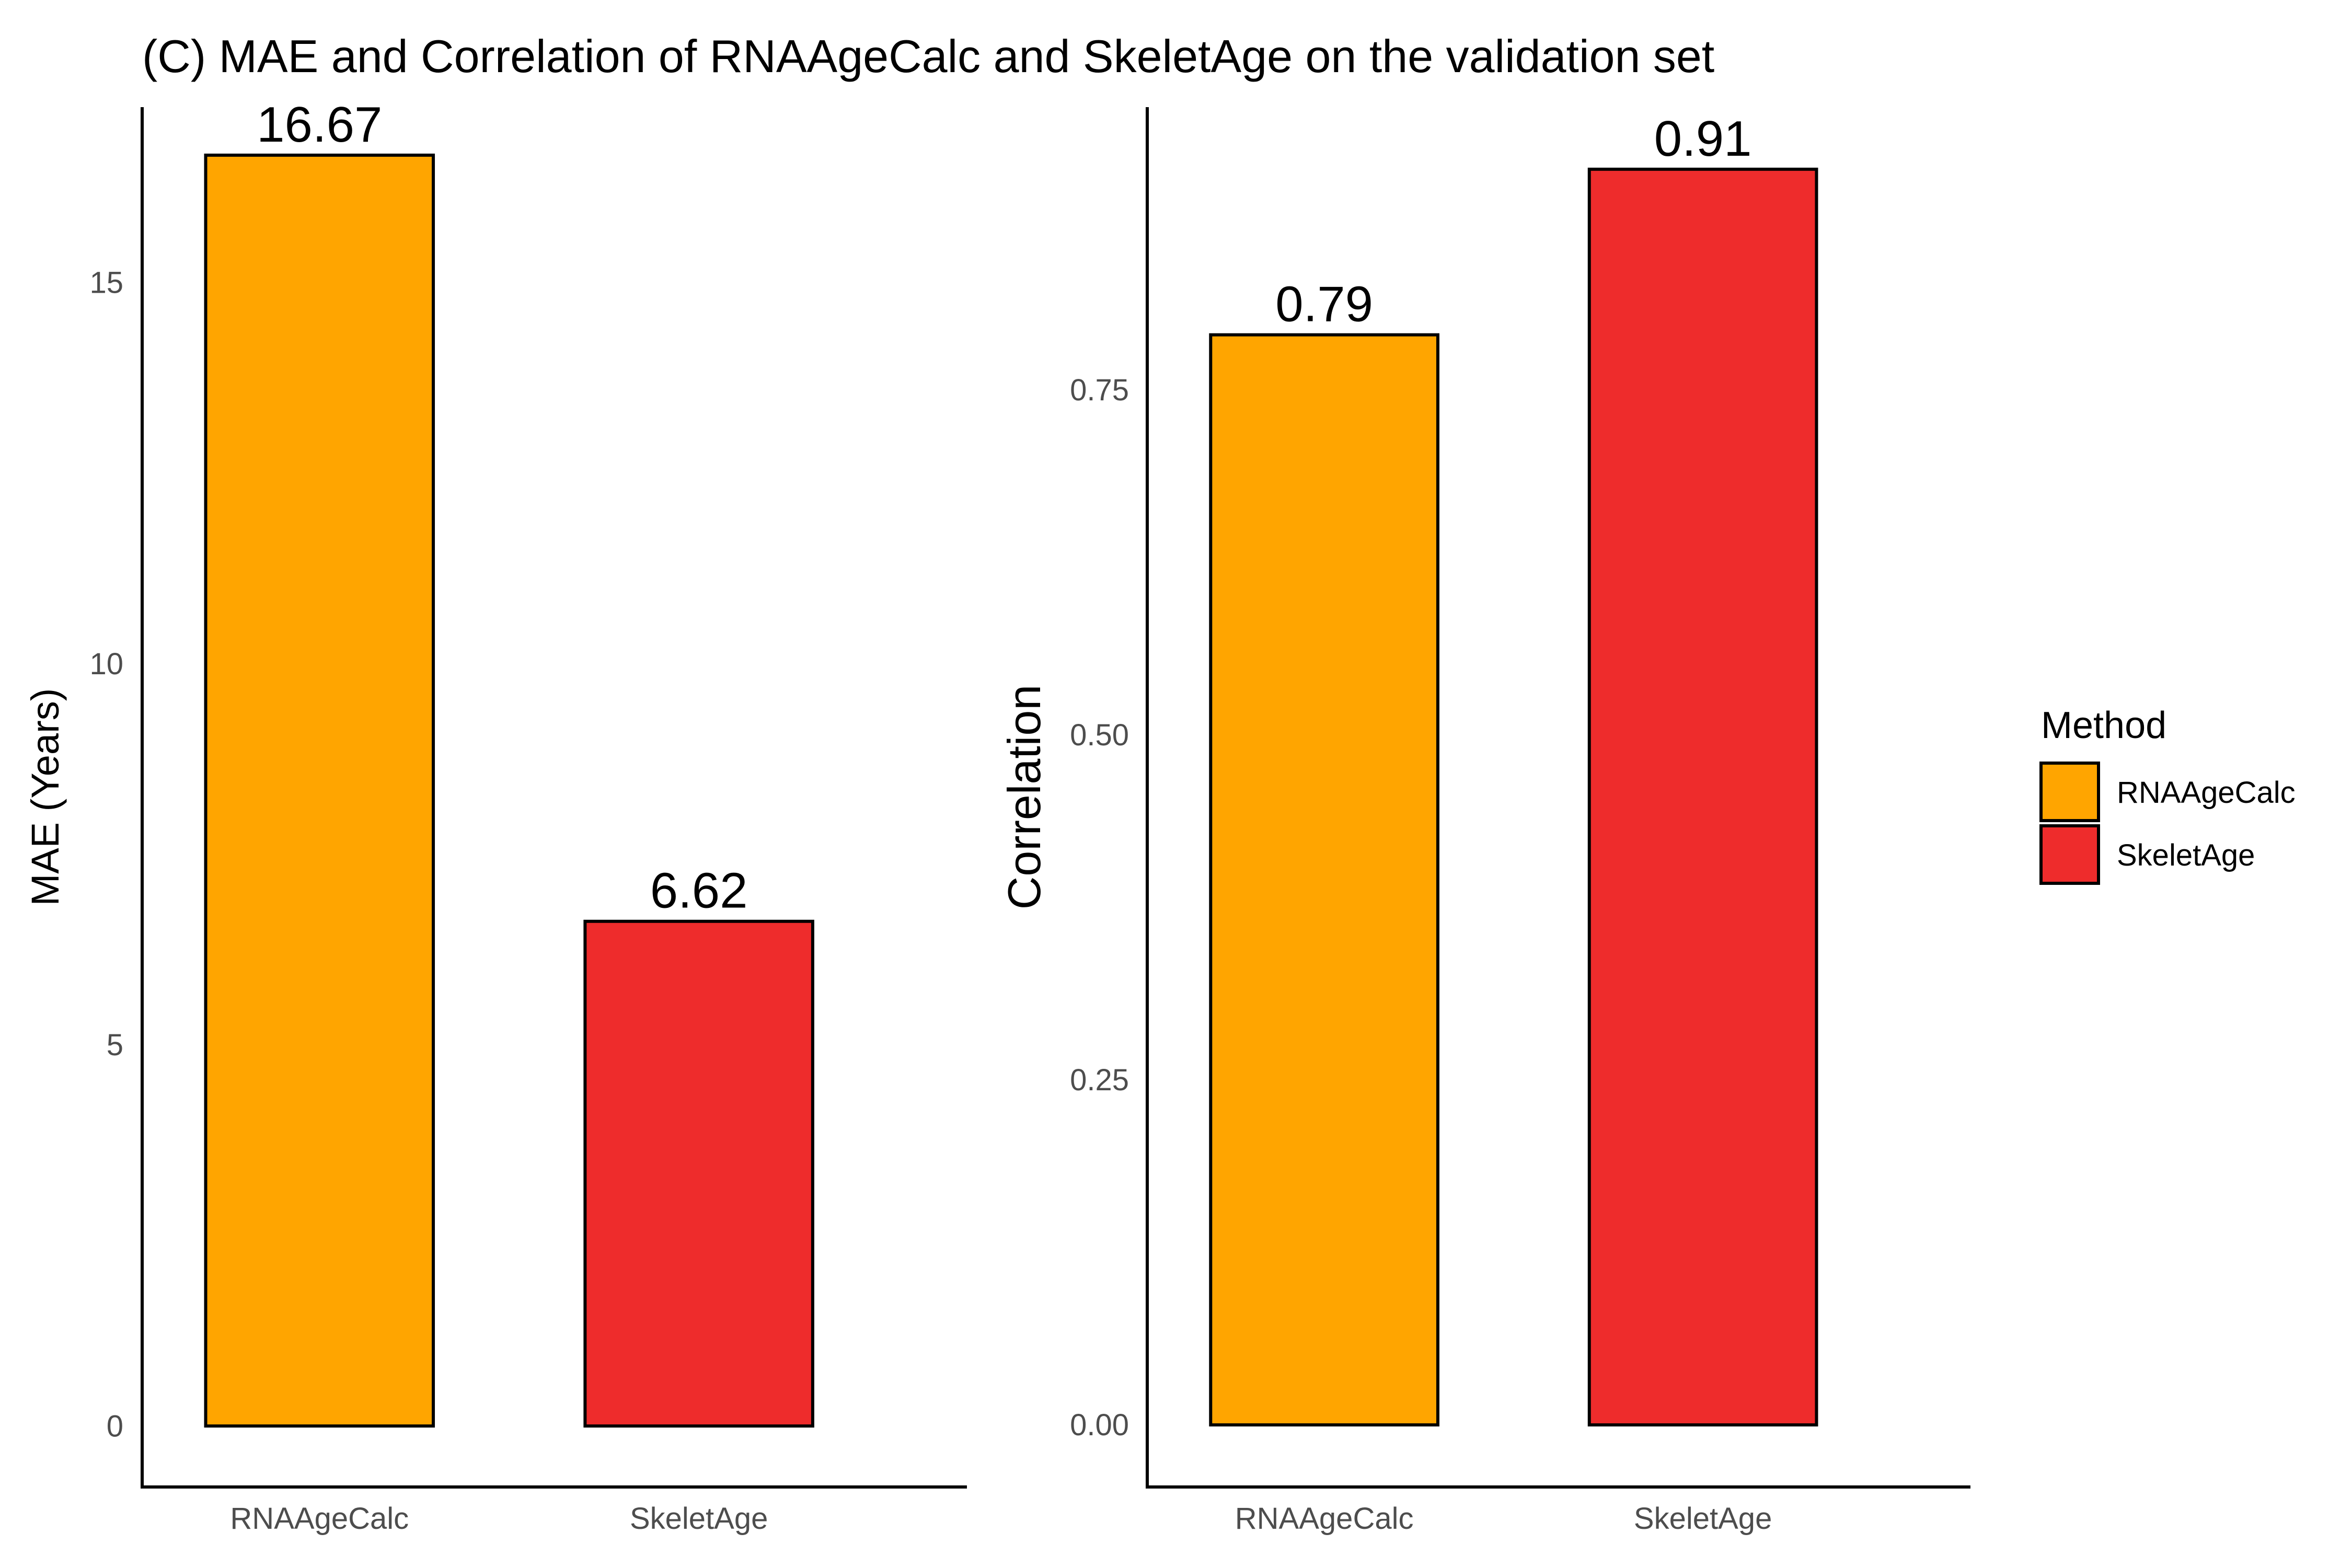 The width and height of the screenshot is (2352, 1568). Describe the element at coordinates (1024, 797) in the screenshot. I see `y-axis-title: Correlation` at that location.